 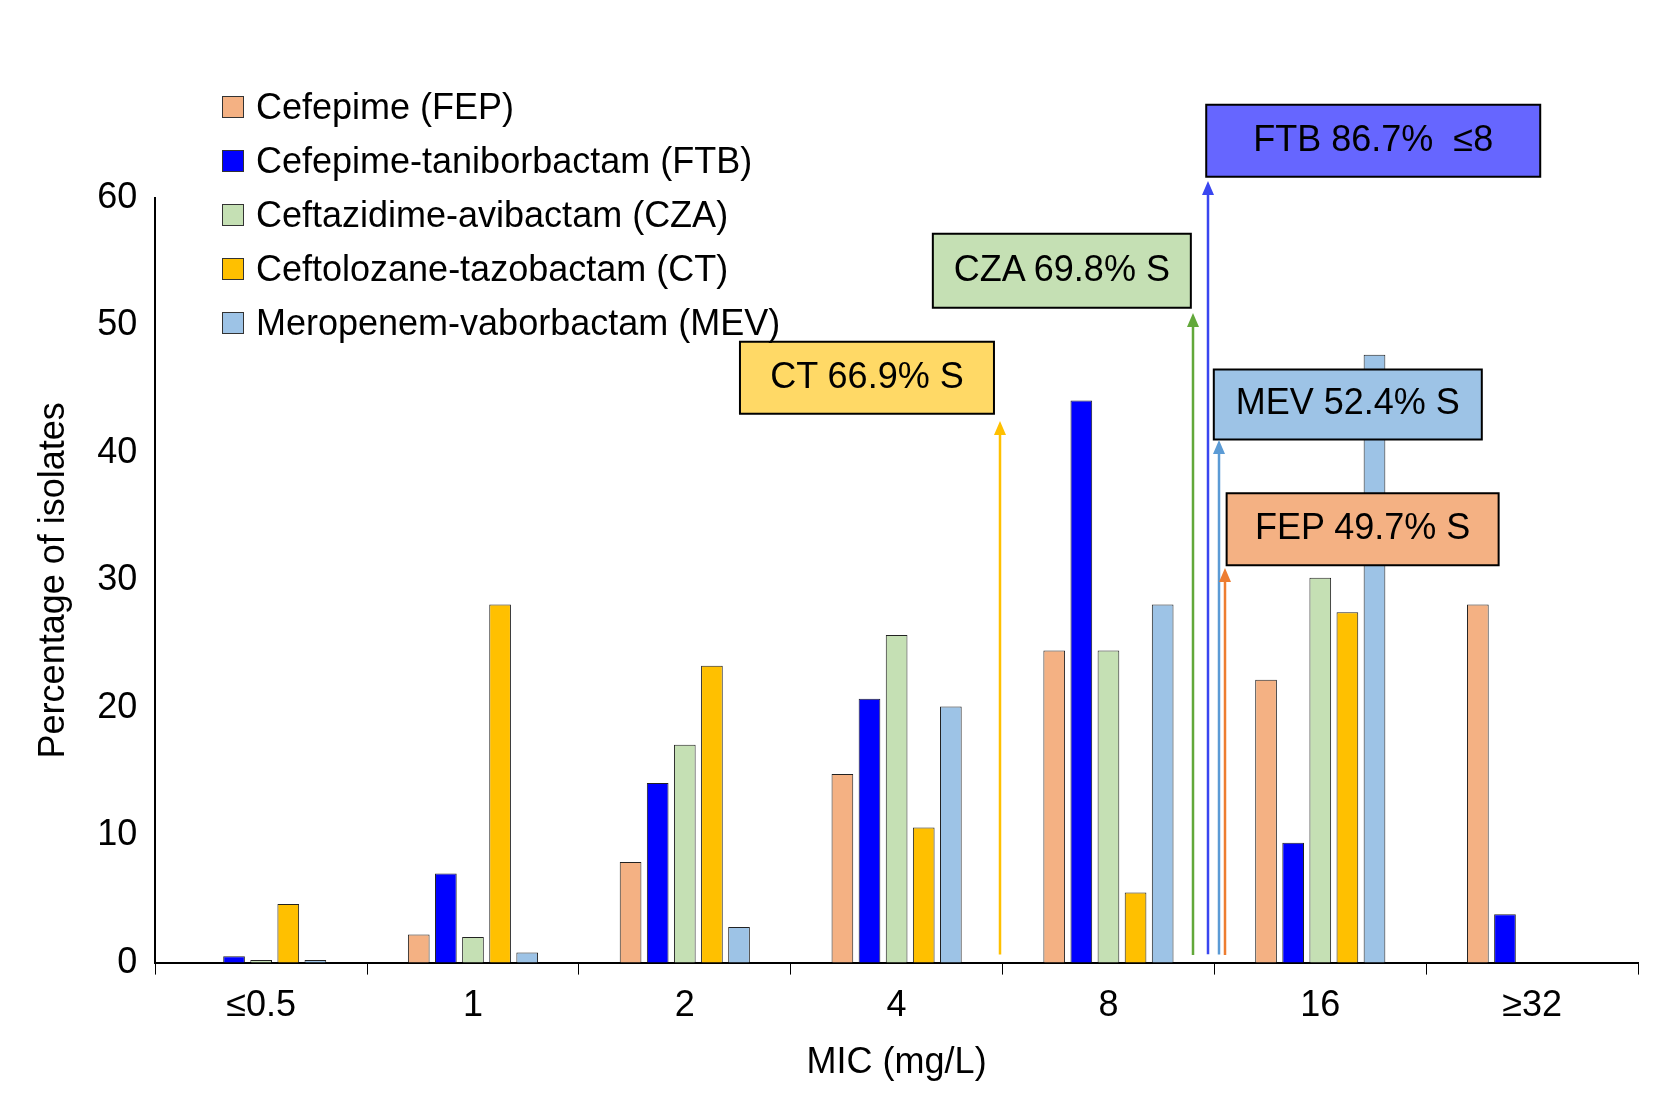 I want to click on legend-label: Ceftazidime-avibactam (CZA), so click(x=492, y=215).